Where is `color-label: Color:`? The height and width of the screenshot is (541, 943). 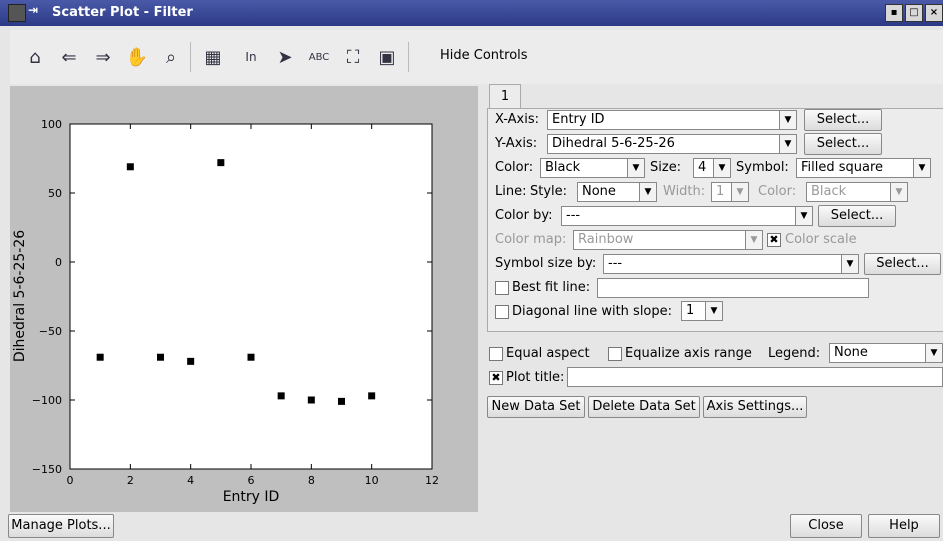
color-label: Color: is located at coordinates (514, 167).